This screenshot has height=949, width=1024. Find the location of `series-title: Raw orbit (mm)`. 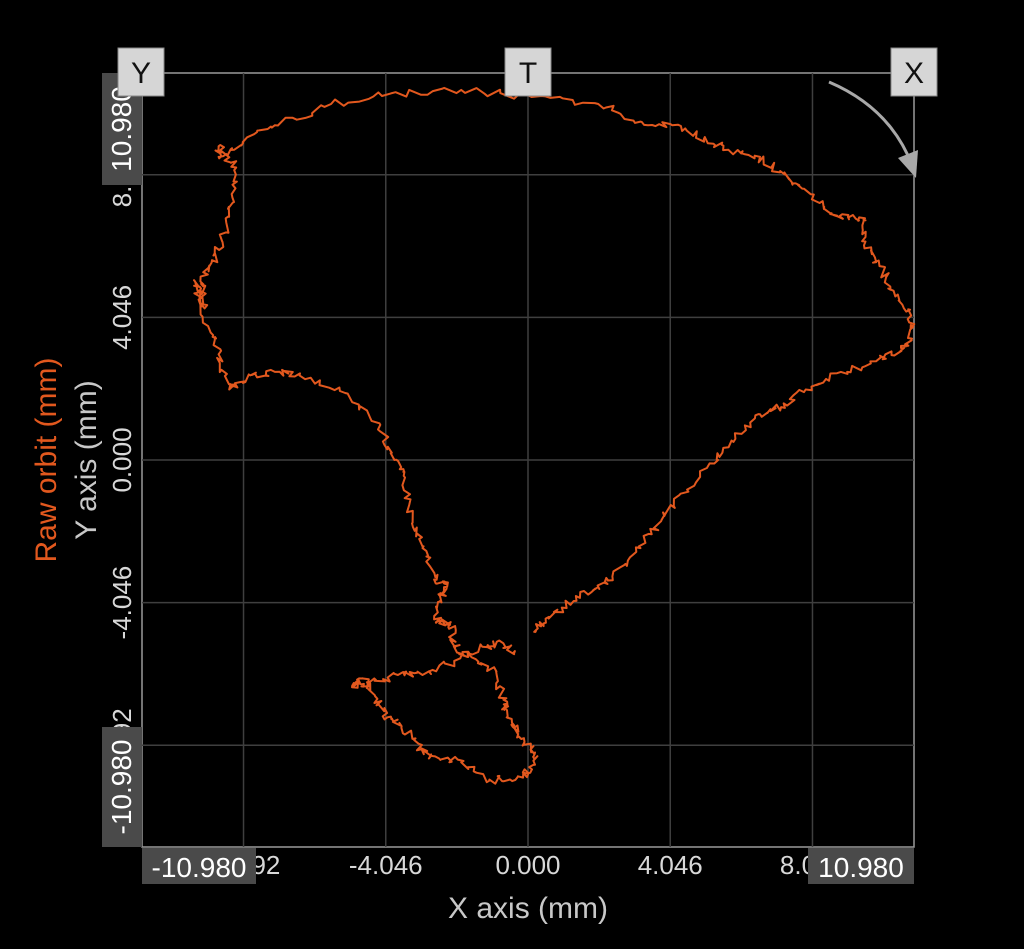

series-title: Raw orbit (mm) is located at coordinates (46, 459).